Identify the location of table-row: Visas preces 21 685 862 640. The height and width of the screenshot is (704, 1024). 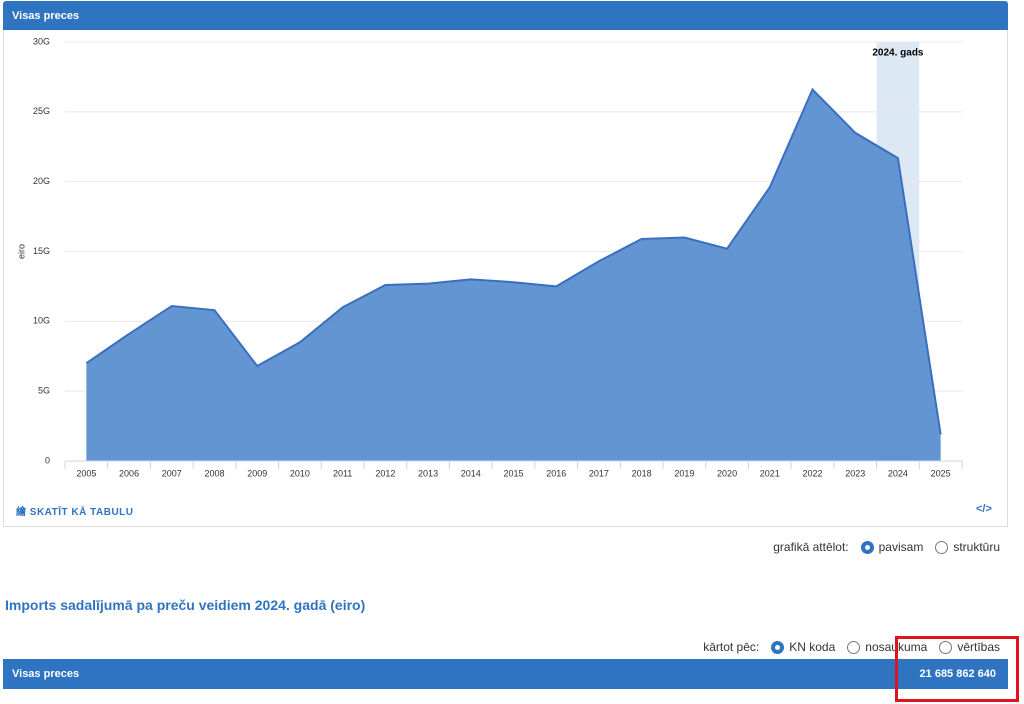
(505, 674).